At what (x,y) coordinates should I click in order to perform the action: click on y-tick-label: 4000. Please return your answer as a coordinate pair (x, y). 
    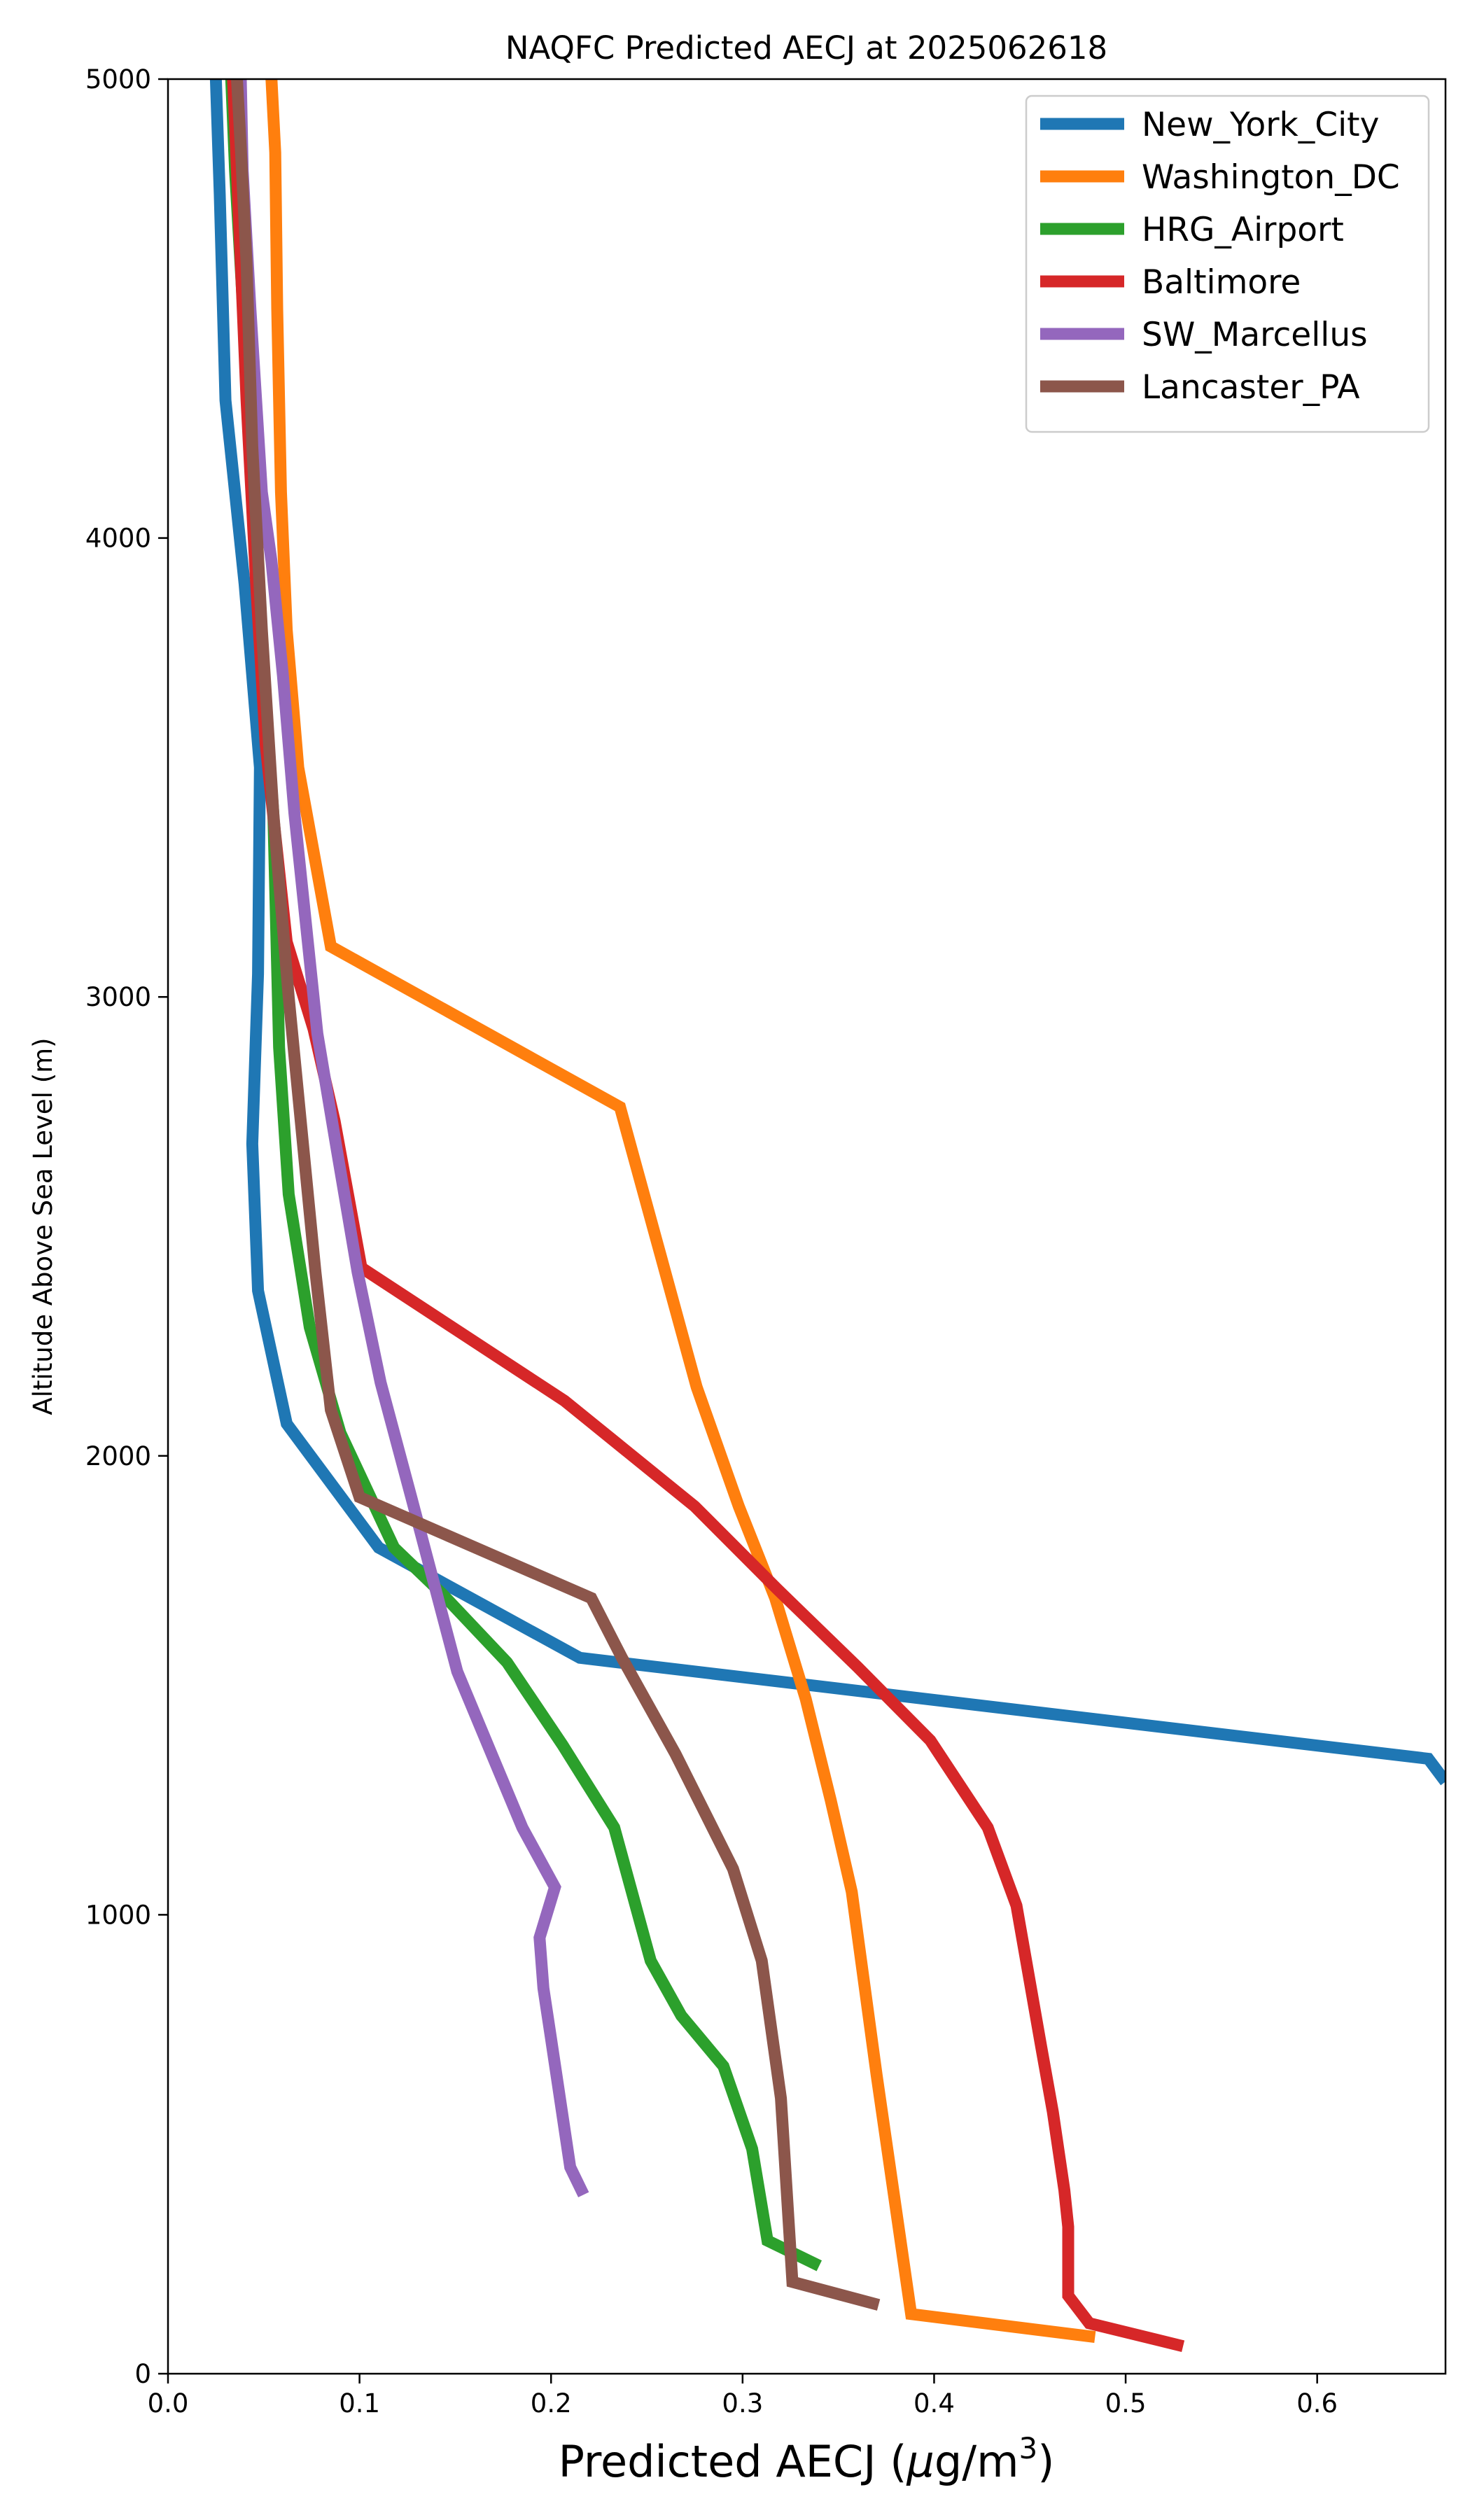
    Looking at the image, I should click on (118, 539).